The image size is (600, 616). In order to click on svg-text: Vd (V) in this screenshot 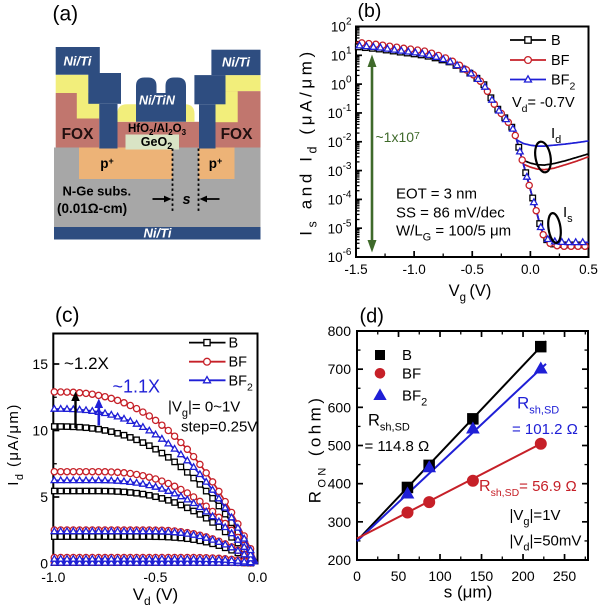, I will do `click(155, 596)`.